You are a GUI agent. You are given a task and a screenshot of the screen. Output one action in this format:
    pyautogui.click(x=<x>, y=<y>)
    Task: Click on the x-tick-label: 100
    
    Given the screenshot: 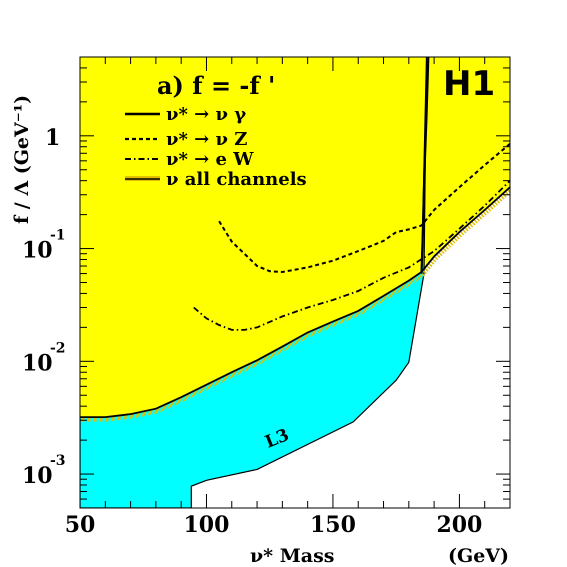 What is the action you would take?
    pyautogui.click(x=207, y=525)
    